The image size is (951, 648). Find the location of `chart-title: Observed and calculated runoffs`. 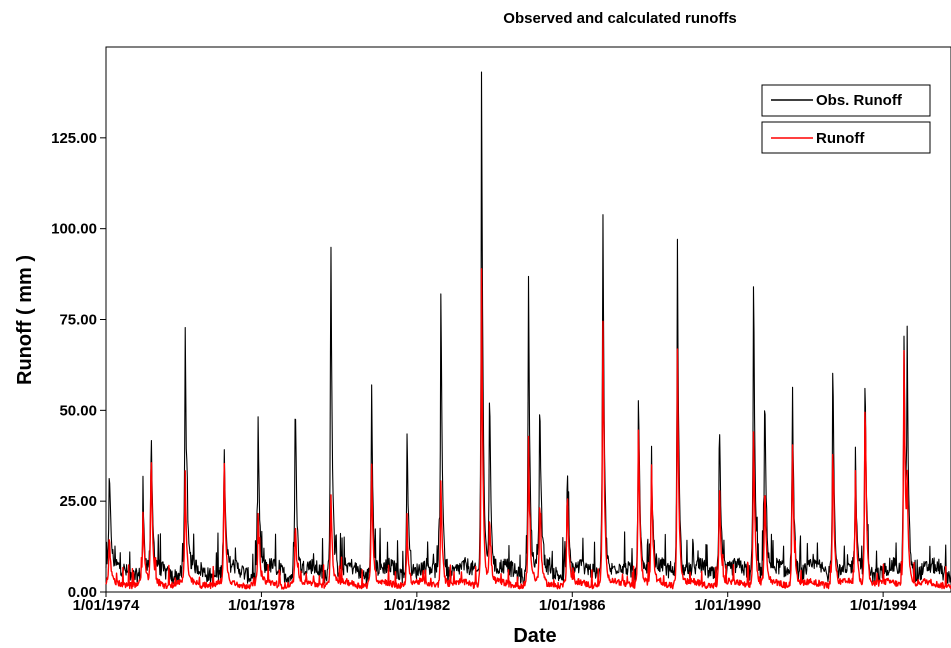

chart-title: Observed and calculated runoffs is located at coordinates (619, 18).